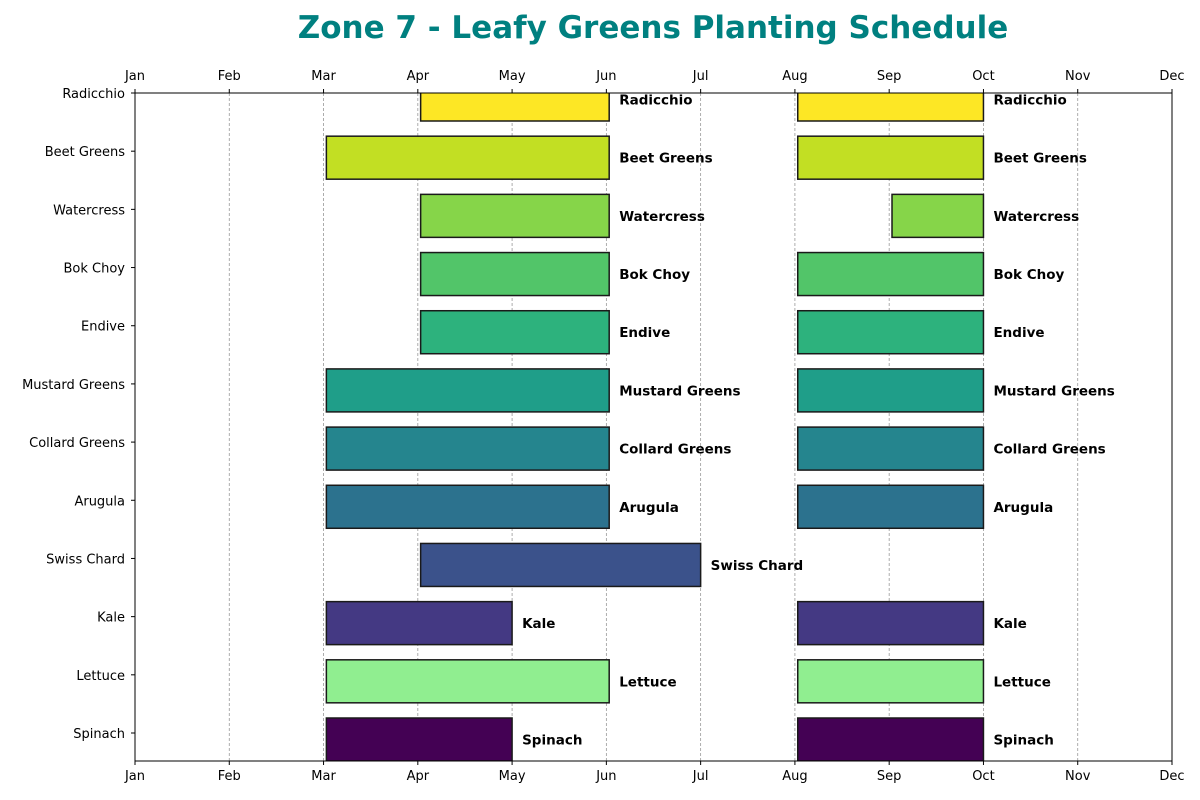 Image resolution: width=1200 pixels, height=800 pixels. I want to click on x-tick-label-bottom: Sep, so click(889, 776).